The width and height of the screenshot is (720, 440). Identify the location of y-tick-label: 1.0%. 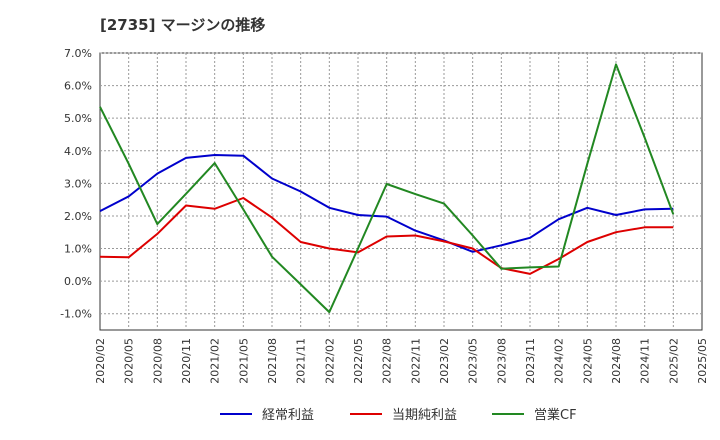
(78, 249).